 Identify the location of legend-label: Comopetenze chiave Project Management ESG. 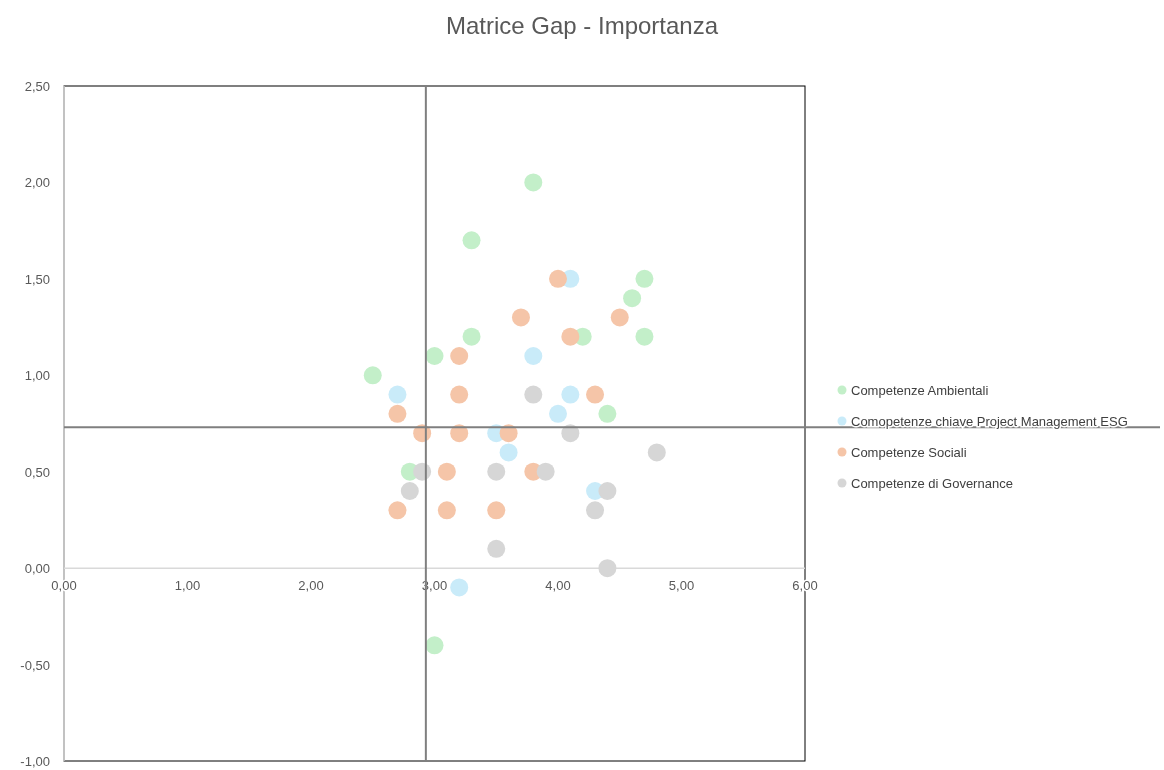
(989, 421).